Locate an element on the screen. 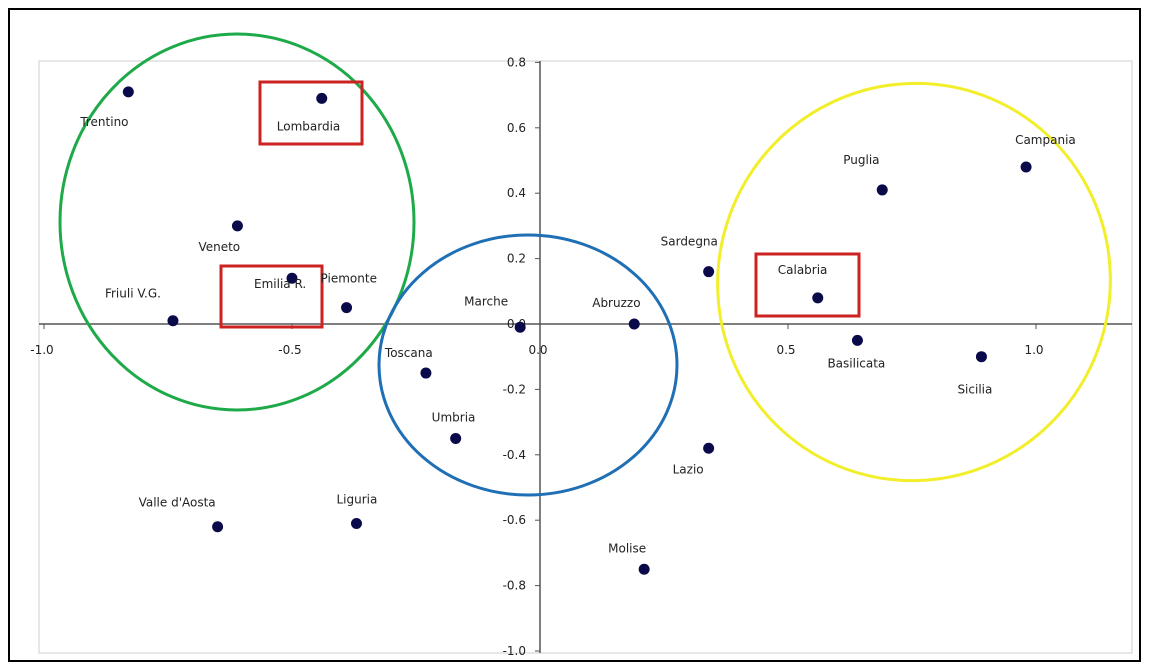 The image size is (1149, 669). point-label: Marche is located at coordinates (486, 301).